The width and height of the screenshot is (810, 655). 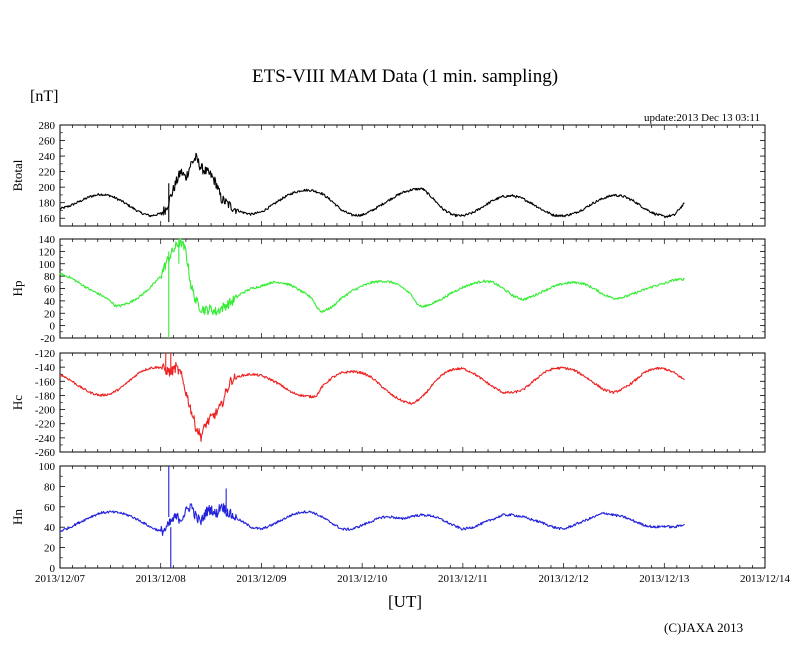 What do you see at coordinates (47, 157) in the screenshot?
I see `y-tick-label: 240` at bounding box center [47, 157].